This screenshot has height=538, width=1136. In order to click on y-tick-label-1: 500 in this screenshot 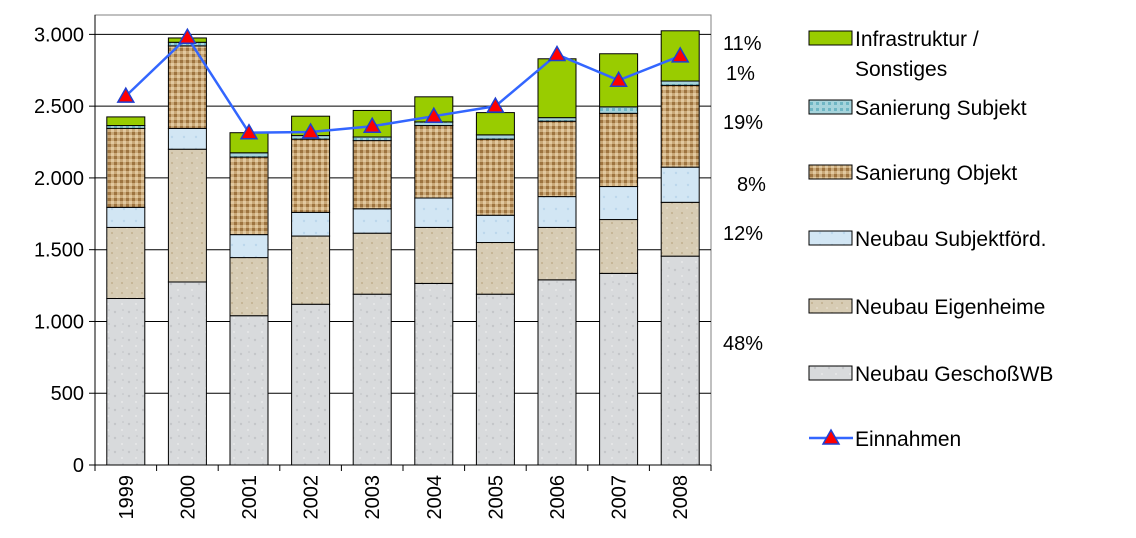, I will do `click(67, 394)`.